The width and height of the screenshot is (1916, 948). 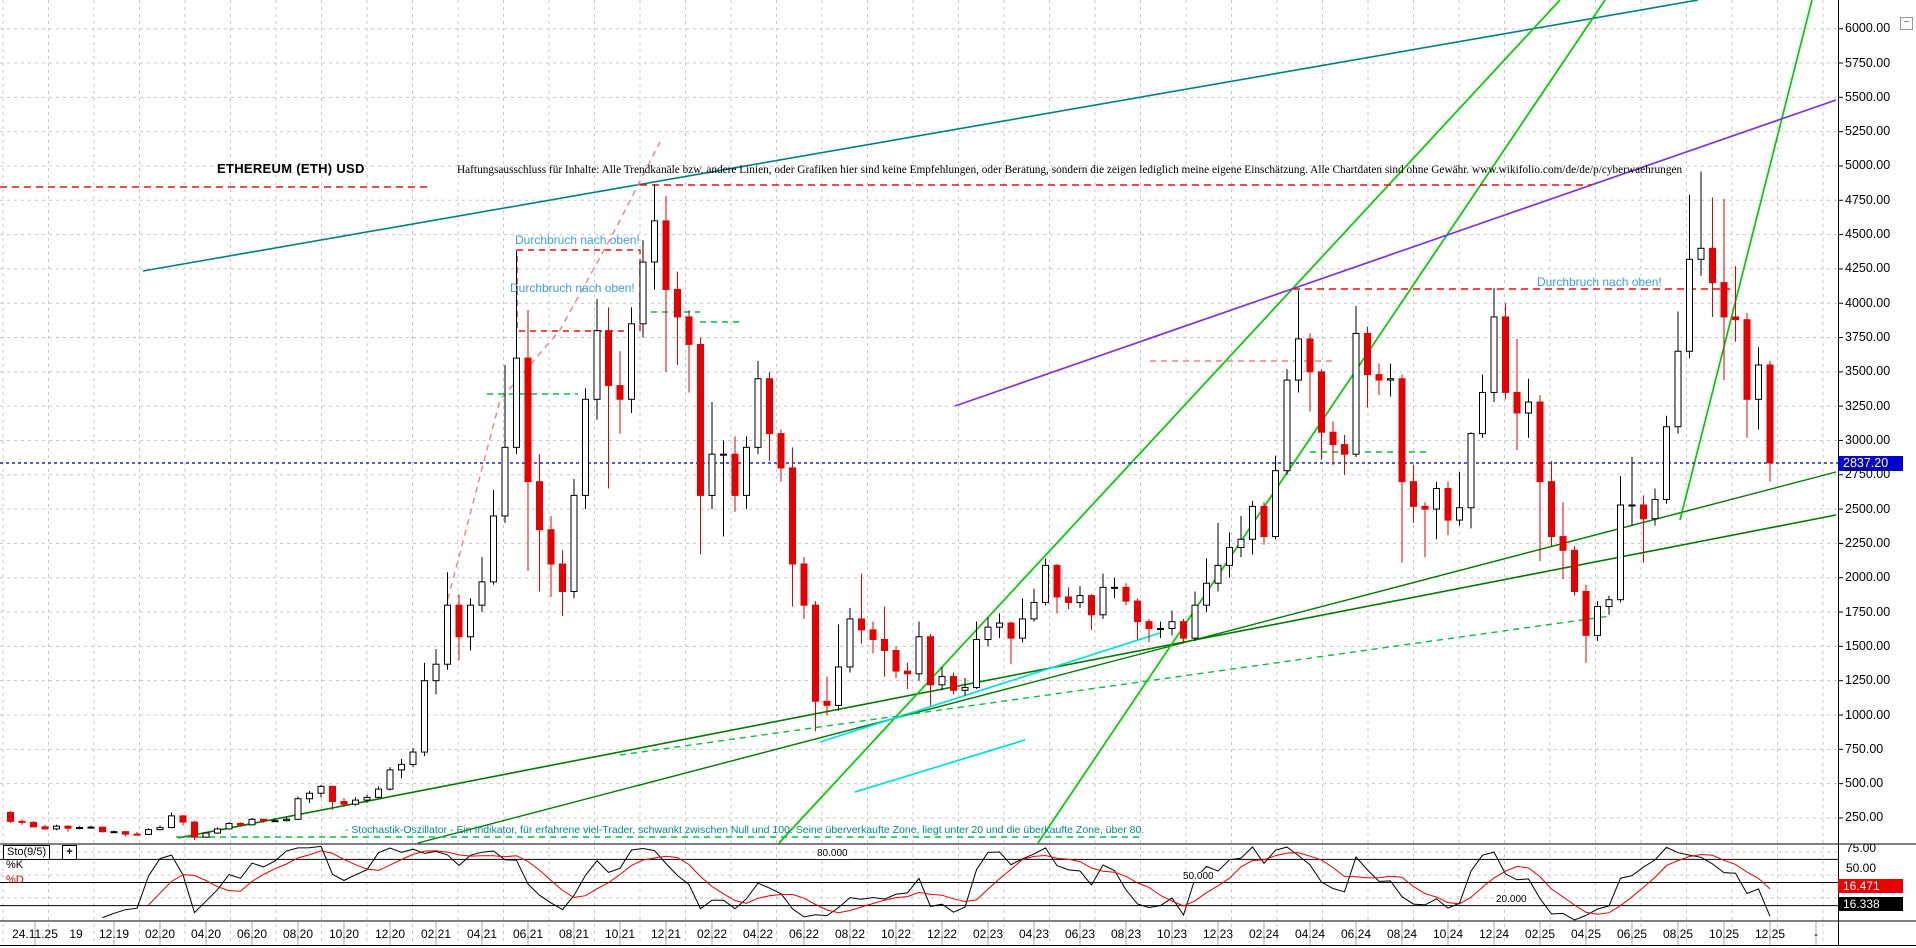 What do you see at coordinates (27, 852) in the screenshot?
I see `stochastic-indicator-label: Sto(9/5)` at bounding box center [27, 852].